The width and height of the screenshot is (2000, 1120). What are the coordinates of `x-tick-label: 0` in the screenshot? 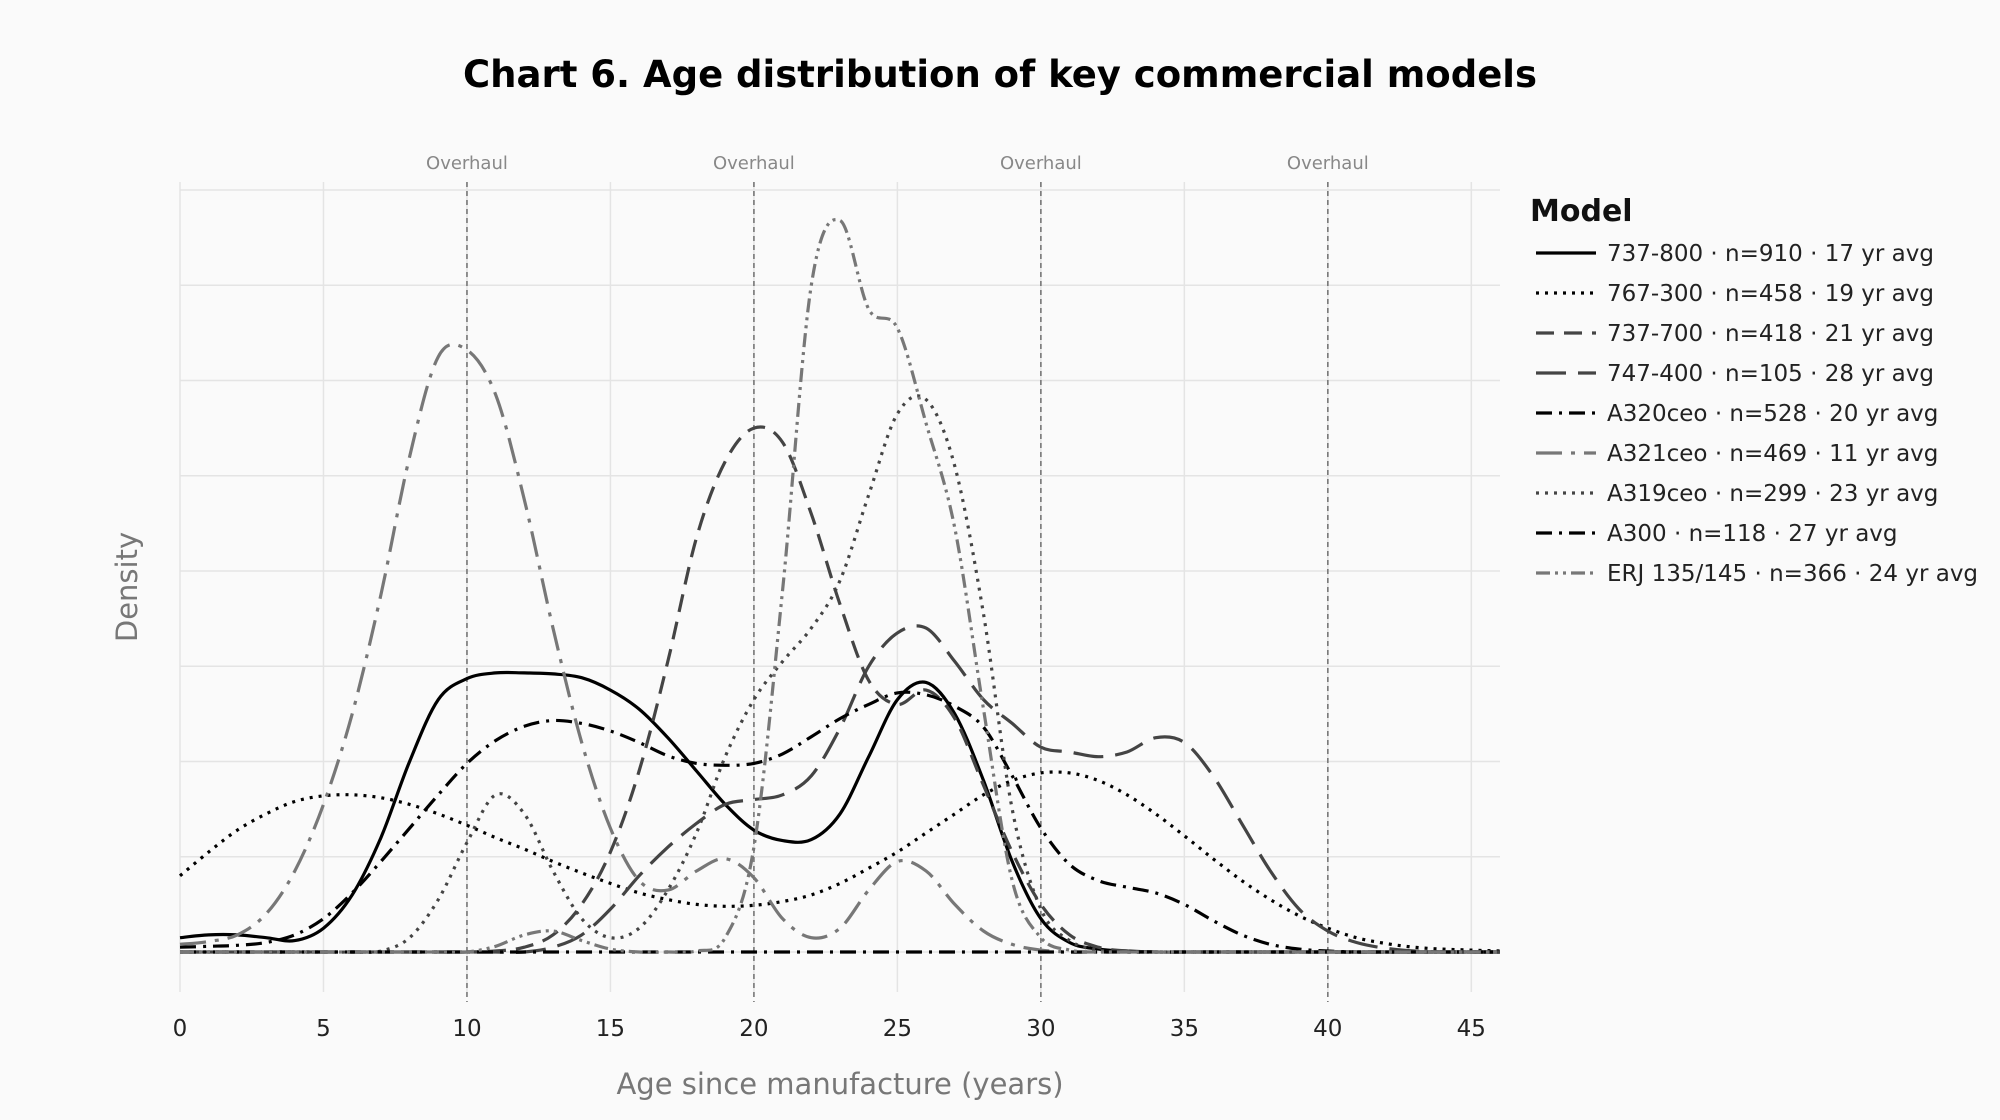 It's located at (180, 1029).